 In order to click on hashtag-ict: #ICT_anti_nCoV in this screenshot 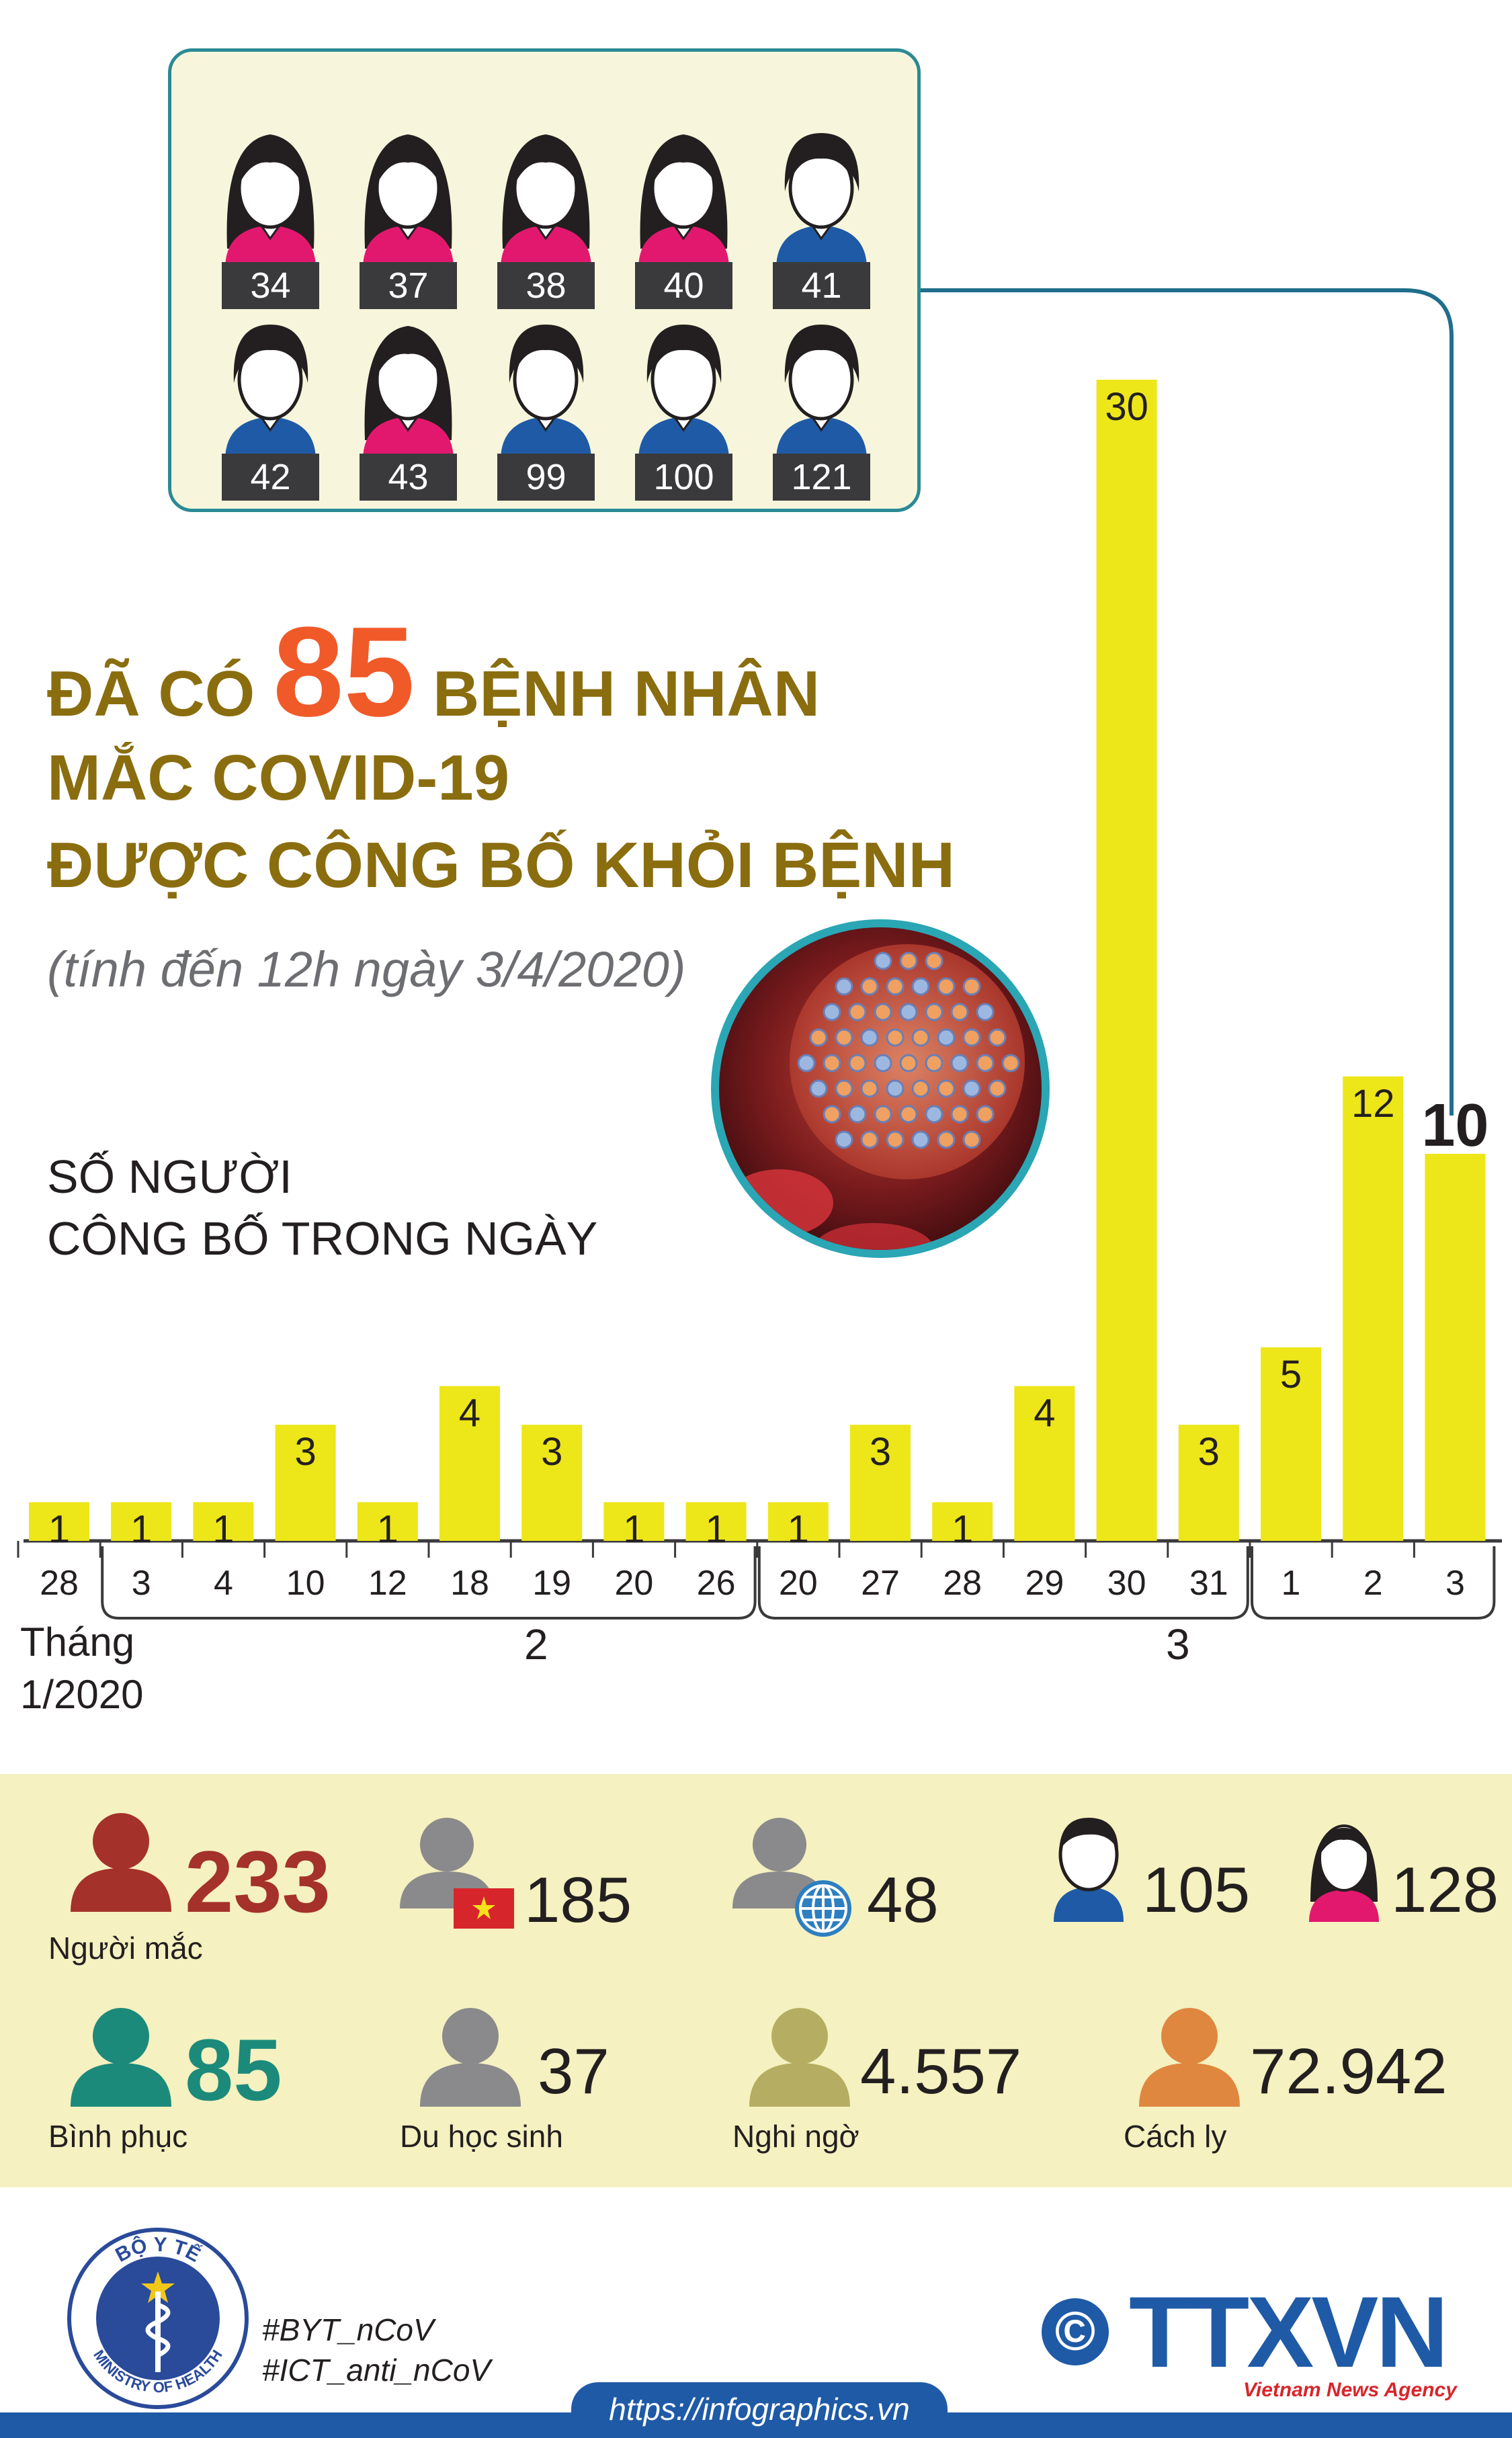, I will do `click(376, 2370)`.